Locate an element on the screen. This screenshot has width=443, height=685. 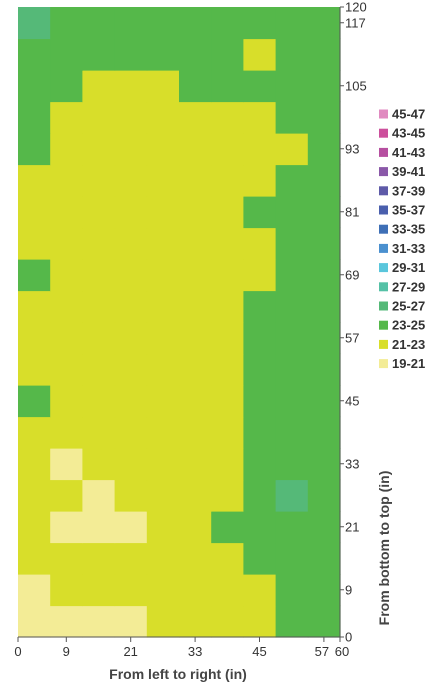
legend-label: 21-23 is located at coordinates (408, 344).